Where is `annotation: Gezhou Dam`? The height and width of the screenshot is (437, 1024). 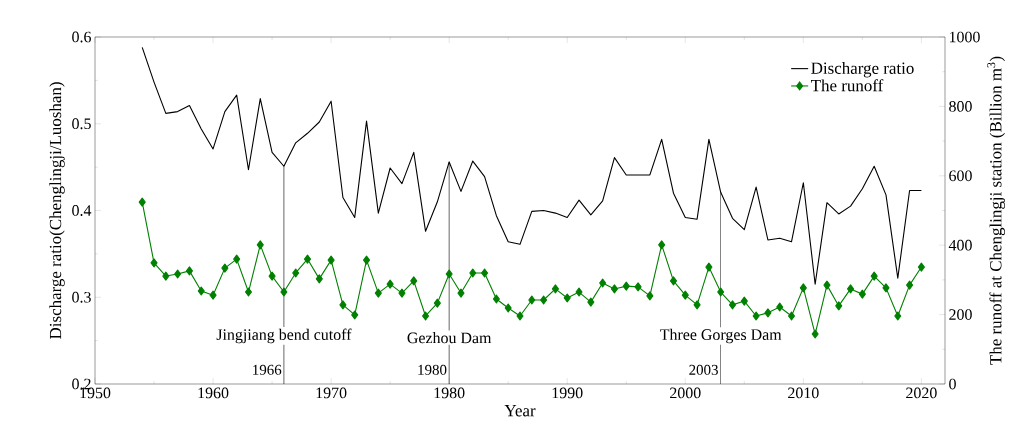 annotation: Gezhou Dam is located at coordinates (449, 338).